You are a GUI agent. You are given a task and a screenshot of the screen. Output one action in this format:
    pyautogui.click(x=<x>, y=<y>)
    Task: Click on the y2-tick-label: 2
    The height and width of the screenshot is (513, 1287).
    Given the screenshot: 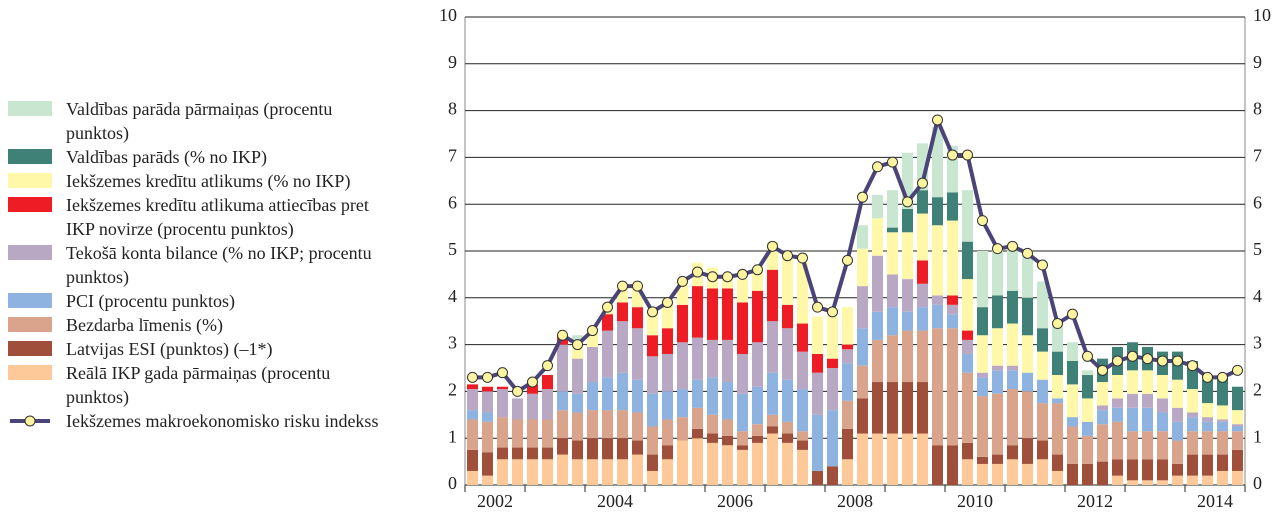 What is the action you would take?
    pyautogui.click(x=1257, y=390)
    